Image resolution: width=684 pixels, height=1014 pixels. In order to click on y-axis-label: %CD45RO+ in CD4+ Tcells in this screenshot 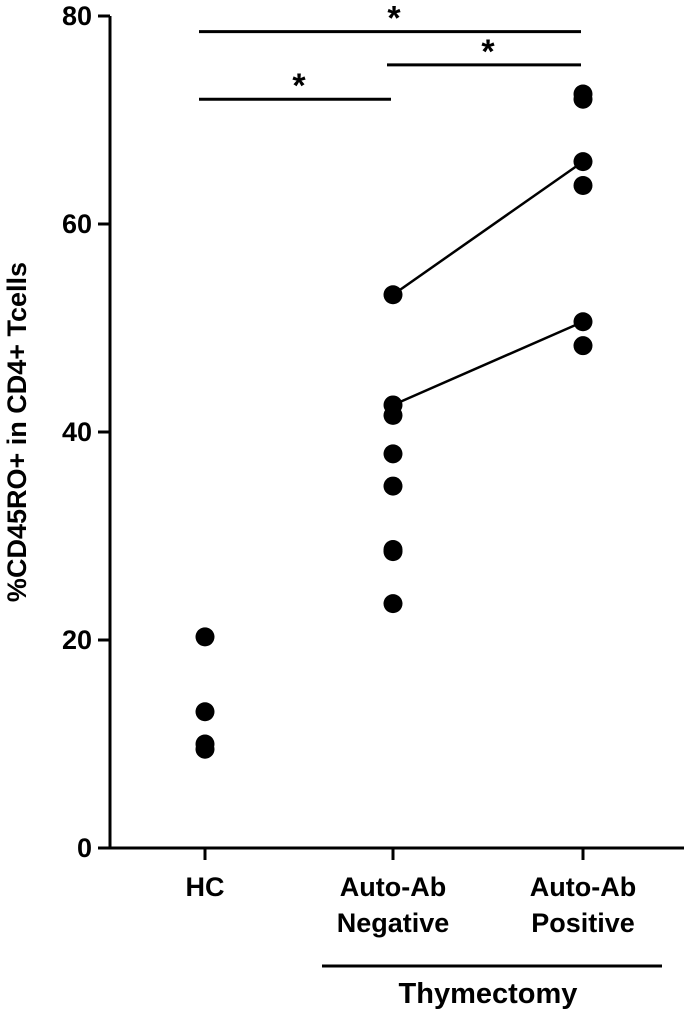, I will do `click(17, 432)`.